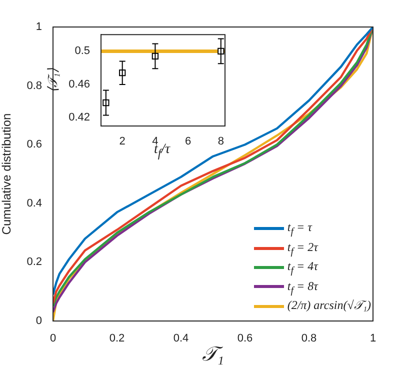 The image size is (409, 367). Describe the element at coordinates (39, 27) in the screenshot. I see `y-tick-label: 1` at that location.